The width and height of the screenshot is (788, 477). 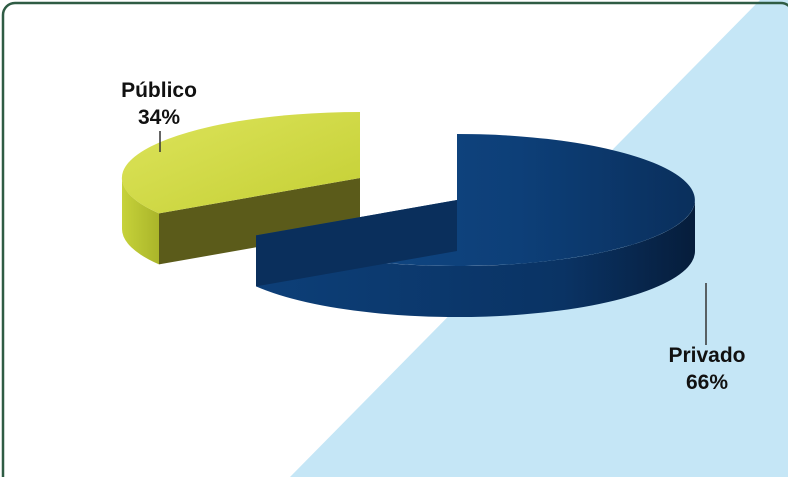 I want to click on slice-publico-top, so click(x=240, y=162).